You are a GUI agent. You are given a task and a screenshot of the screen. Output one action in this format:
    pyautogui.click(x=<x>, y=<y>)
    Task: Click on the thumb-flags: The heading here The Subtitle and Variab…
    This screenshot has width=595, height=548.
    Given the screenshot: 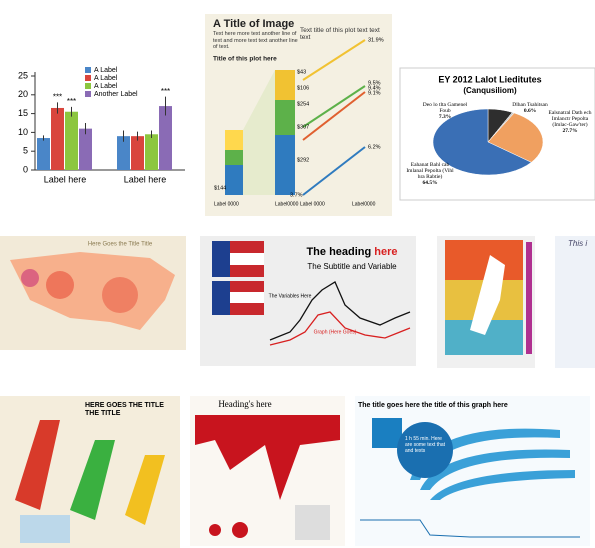 What is the action you would take?
    pyautogui.click(x=308, y=301)
    